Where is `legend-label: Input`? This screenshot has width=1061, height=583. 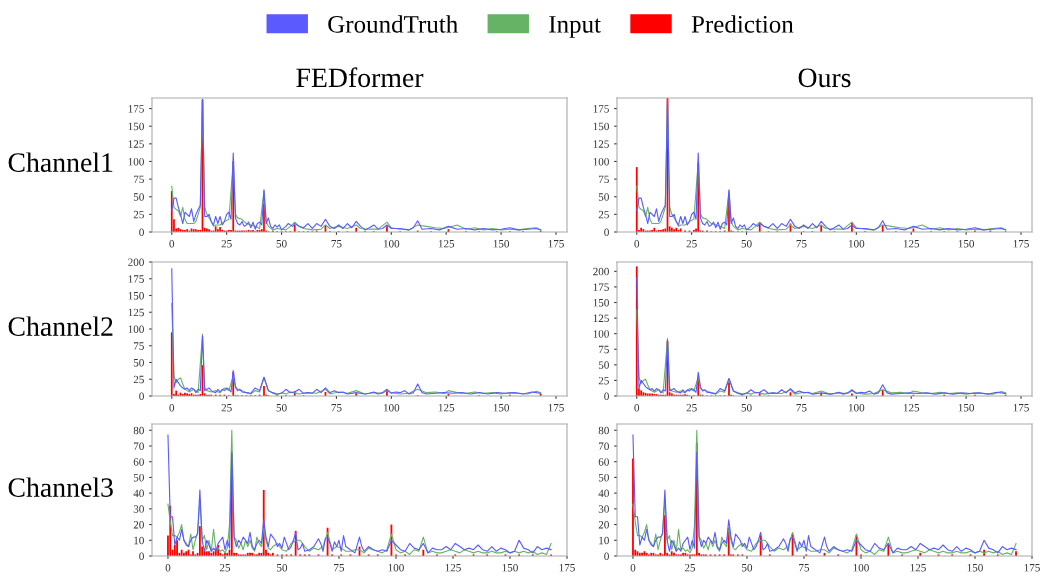 legend-label: Input is located at coordinates (575, 27).